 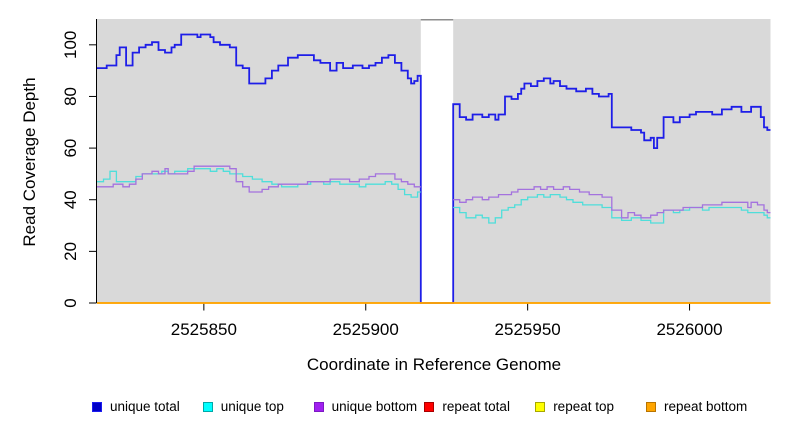 I want to click on legend-item-unique-top: unique top, so click(x=243, y=407).